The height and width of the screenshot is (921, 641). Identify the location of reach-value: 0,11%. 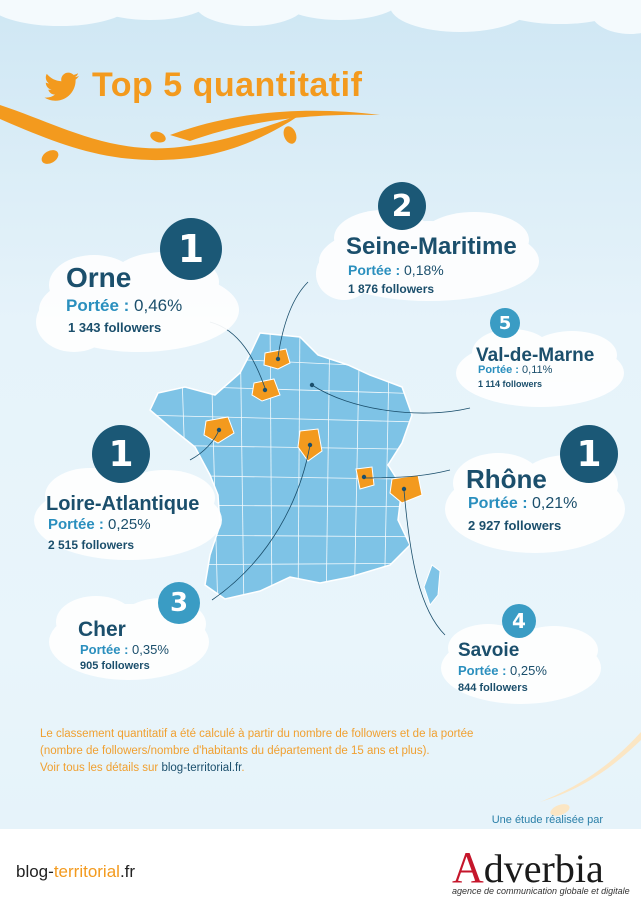
(537, 370).